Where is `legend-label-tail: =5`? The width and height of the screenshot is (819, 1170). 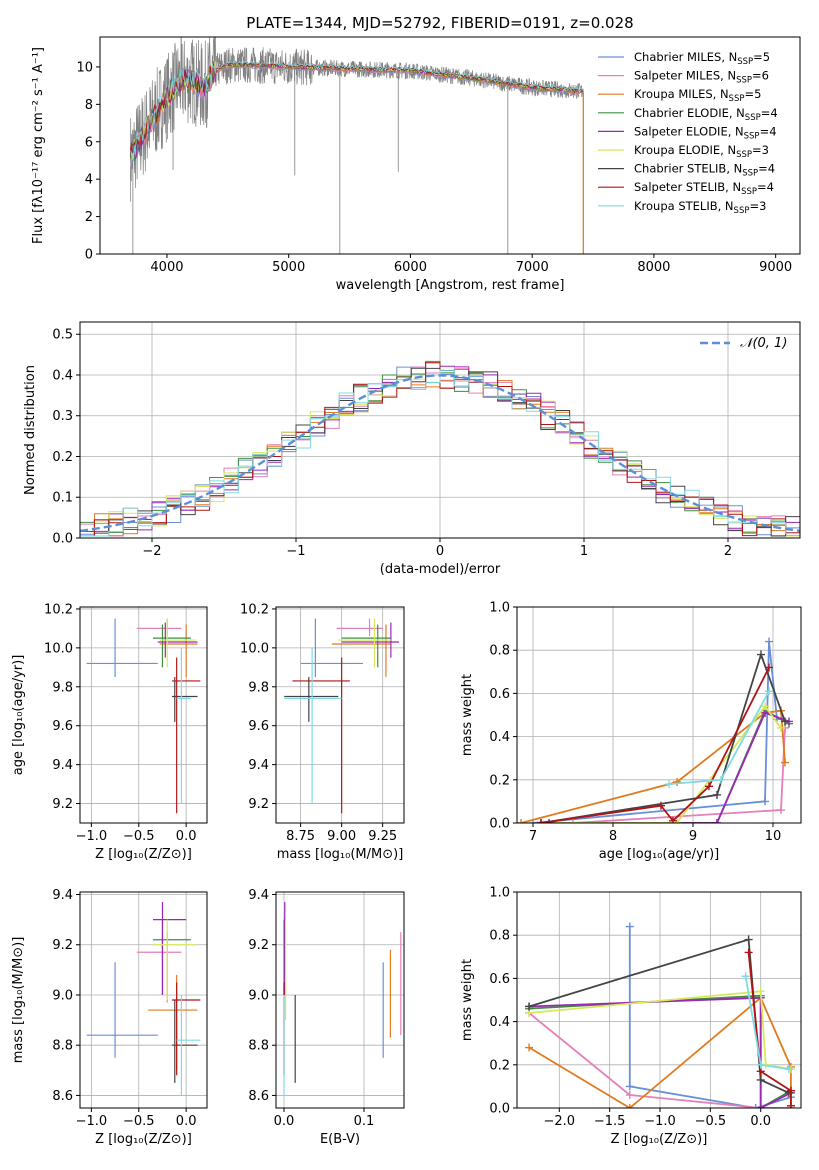
legend-label-tail: =5 is located at coordinates (761, 57).